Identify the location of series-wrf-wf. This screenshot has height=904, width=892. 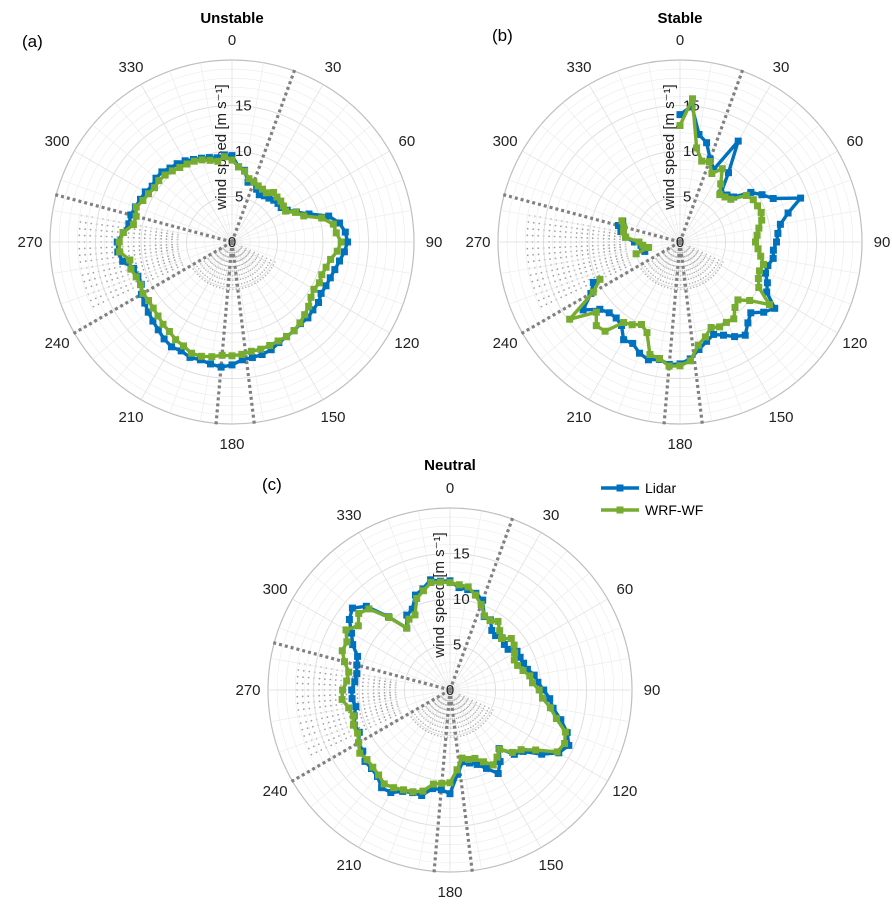
(453, 687).